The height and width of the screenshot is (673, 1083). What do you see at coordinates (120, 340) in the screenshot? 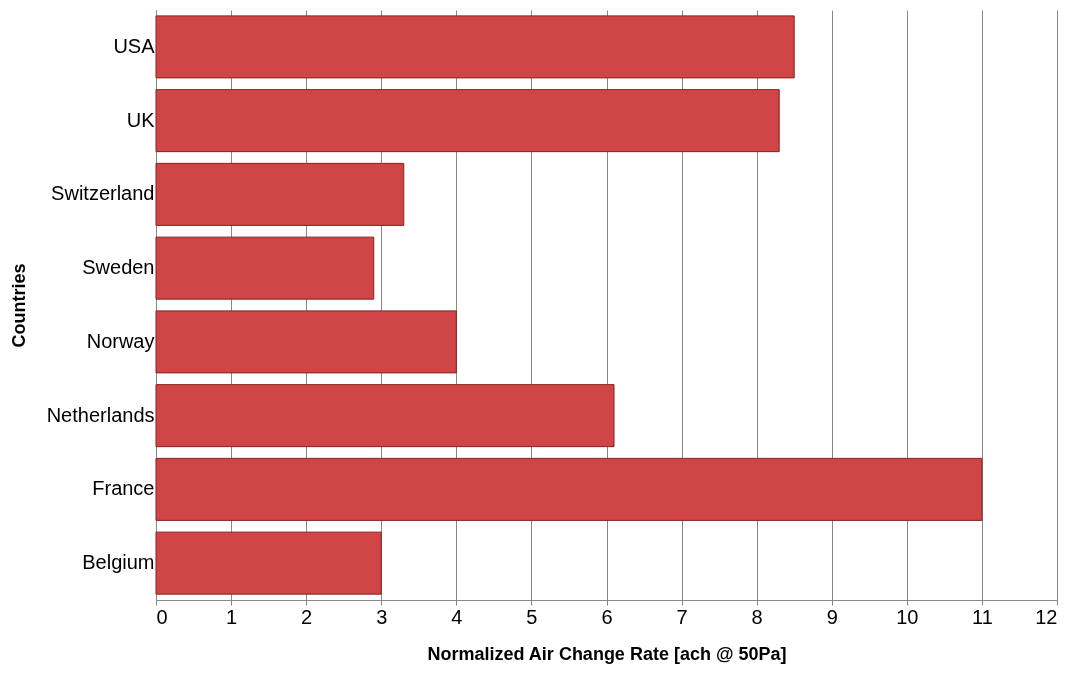
I see `y-tick-label: Norway` at bounding box center [120, 340].